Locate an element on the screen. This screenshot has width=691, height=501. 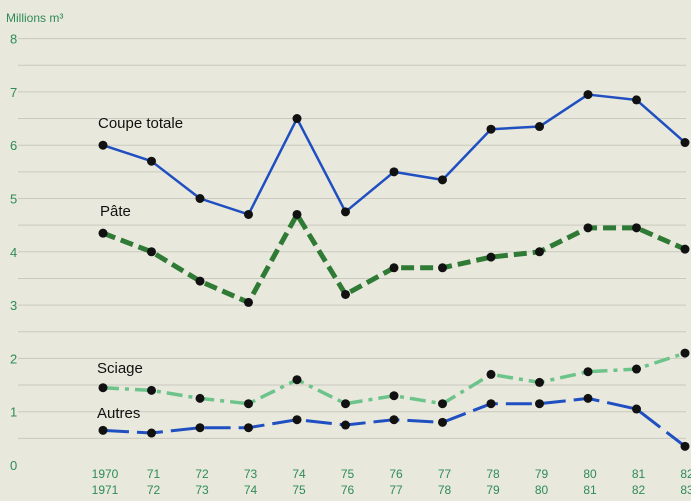
y-tick-label: 2 is located at coordinates (13, 358).